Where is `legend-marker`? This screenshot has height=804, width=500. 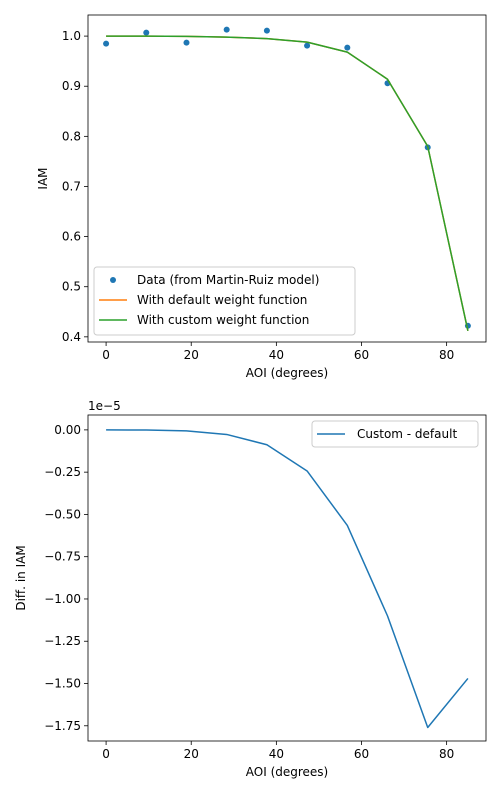
legend-marker is located at coordinates (113, 280).